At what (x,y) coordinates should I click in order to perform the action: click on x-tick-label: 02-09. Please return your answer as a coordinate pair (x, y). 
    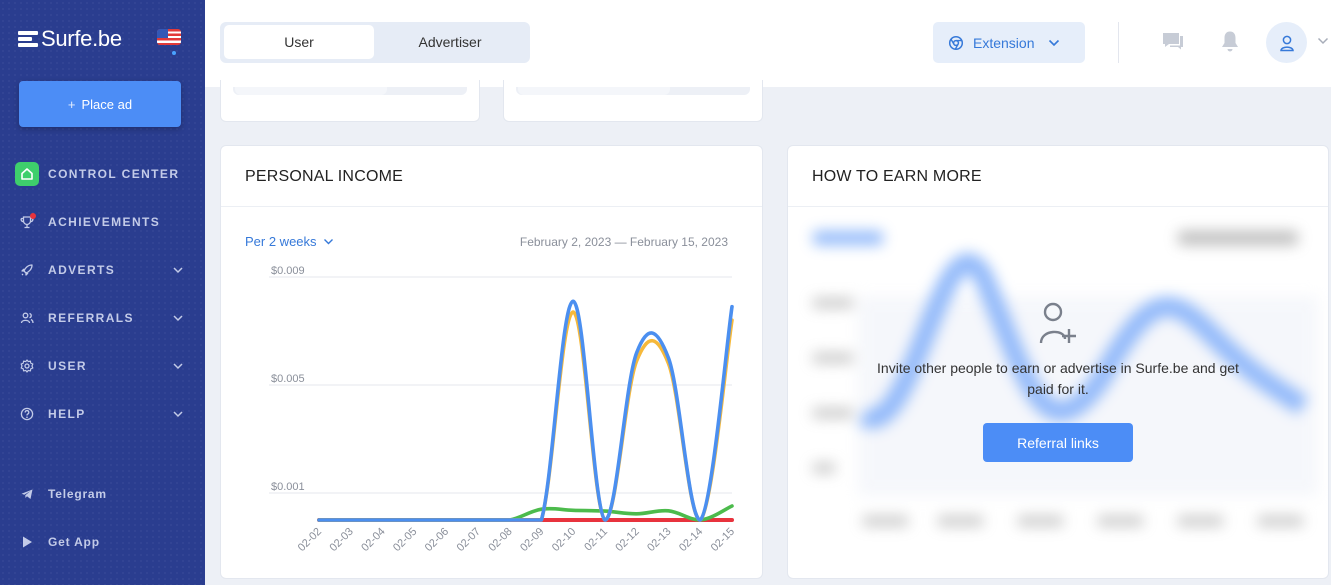
    Looking at the image, I should click on (532, 540).